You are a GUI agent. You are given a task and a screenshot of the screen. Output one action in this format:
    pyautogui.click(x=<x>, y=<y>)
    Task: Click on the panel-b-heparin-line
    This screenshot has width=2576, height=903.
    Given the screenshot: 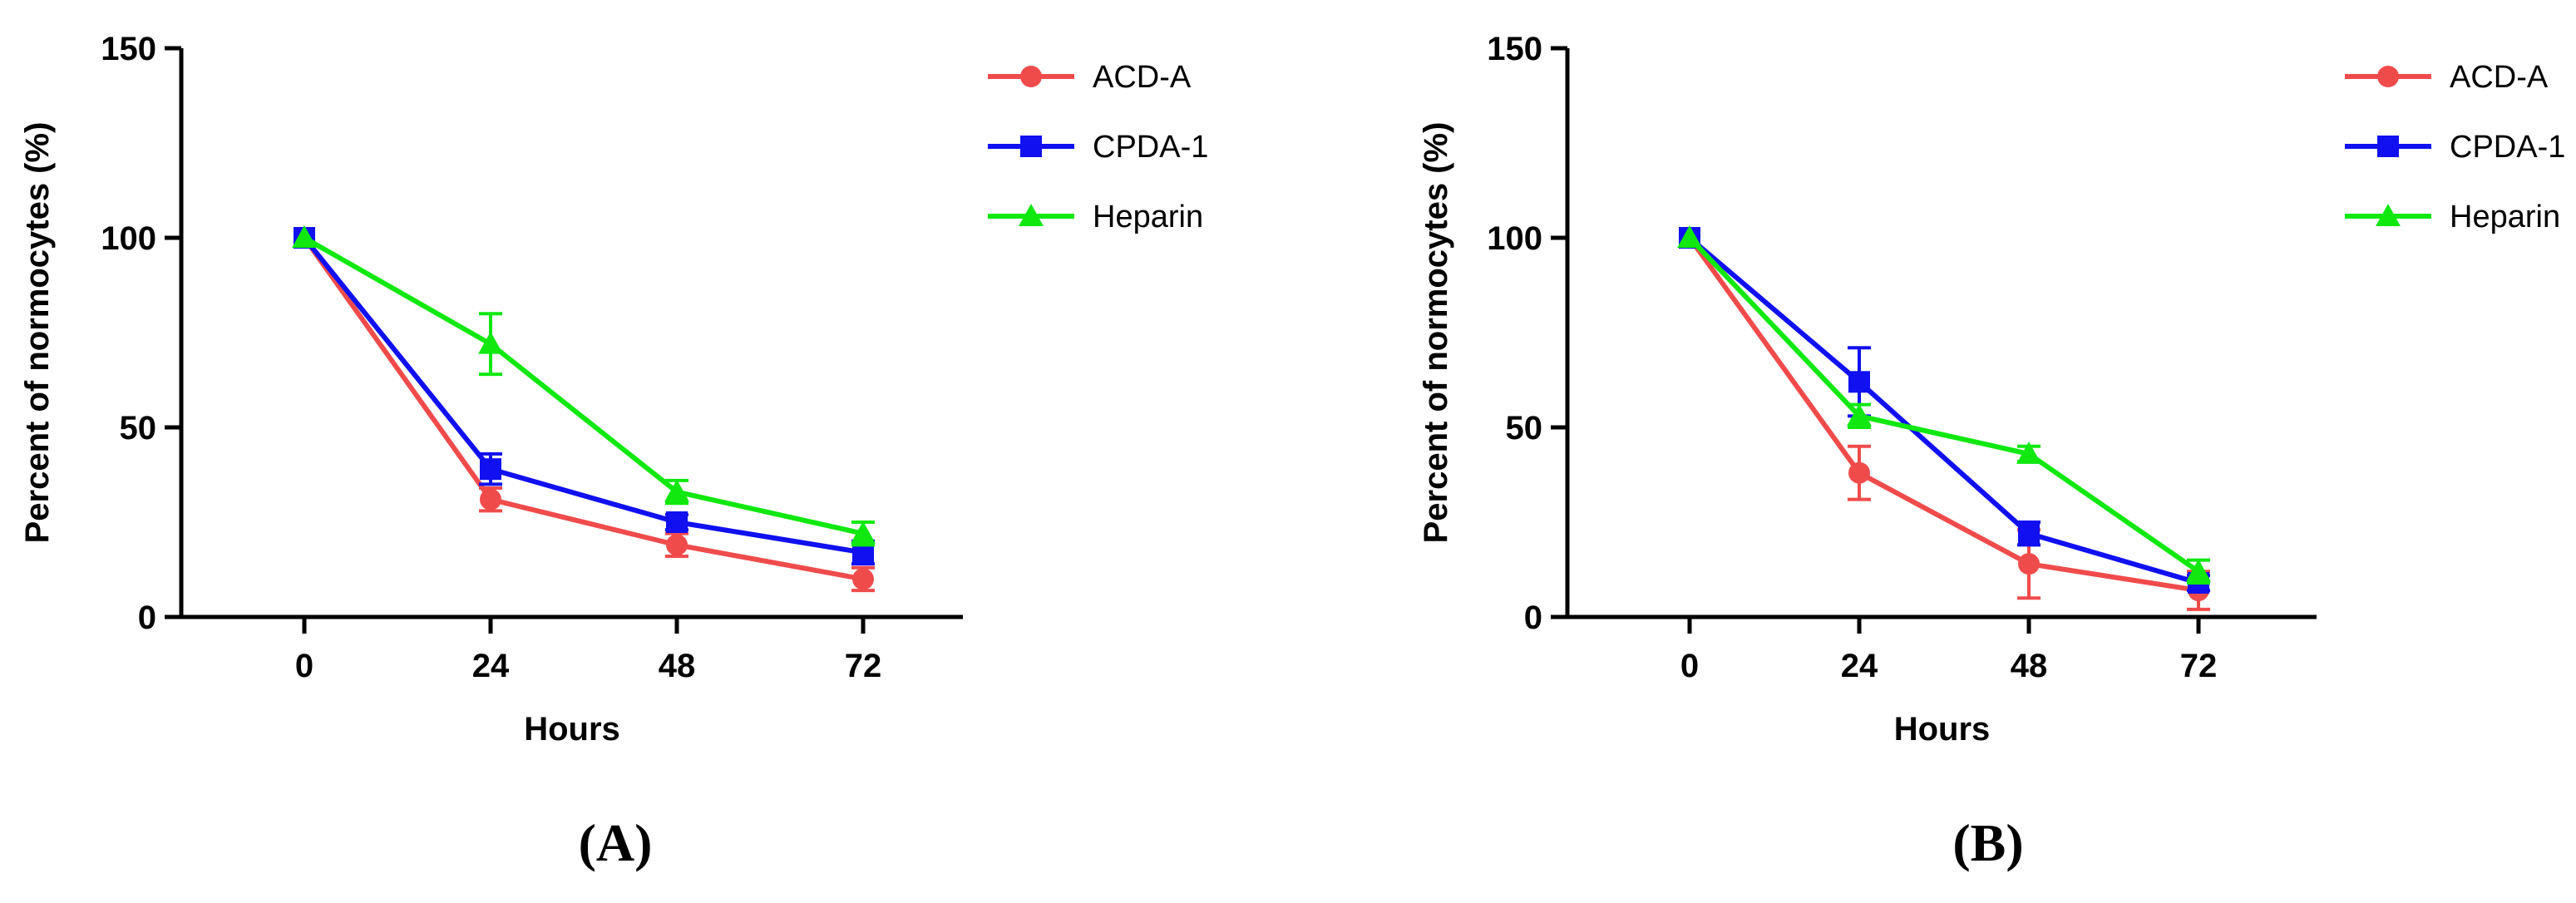 What is the action you would take?
    pyautogui.click(x=1943, y=405)
    